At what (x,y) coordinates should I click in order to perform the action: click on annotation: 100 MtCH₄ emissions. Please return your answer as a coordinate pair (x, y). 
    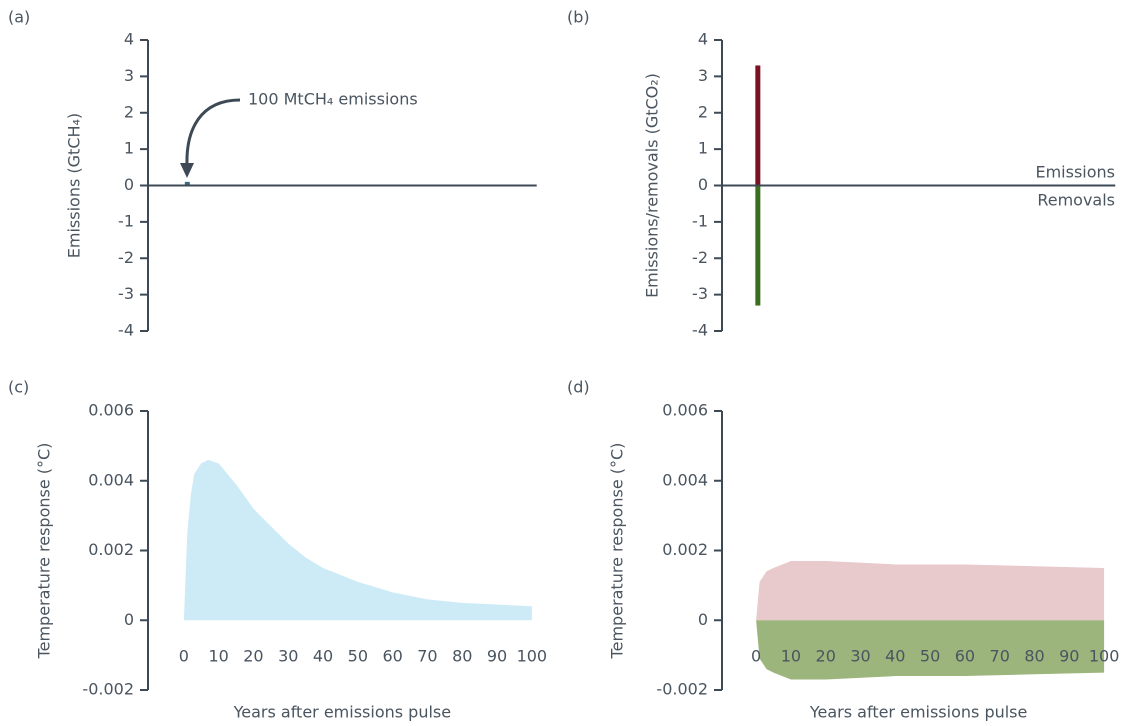
    Looking at the image, I should click on (333, 99).